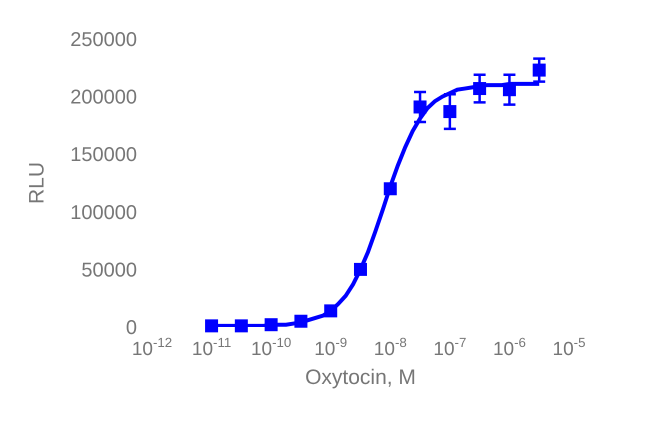  Describe the element at coordinates (212, 347) in the screenshot. I see `x-tick-label: 10$^{-11}$` at that location.